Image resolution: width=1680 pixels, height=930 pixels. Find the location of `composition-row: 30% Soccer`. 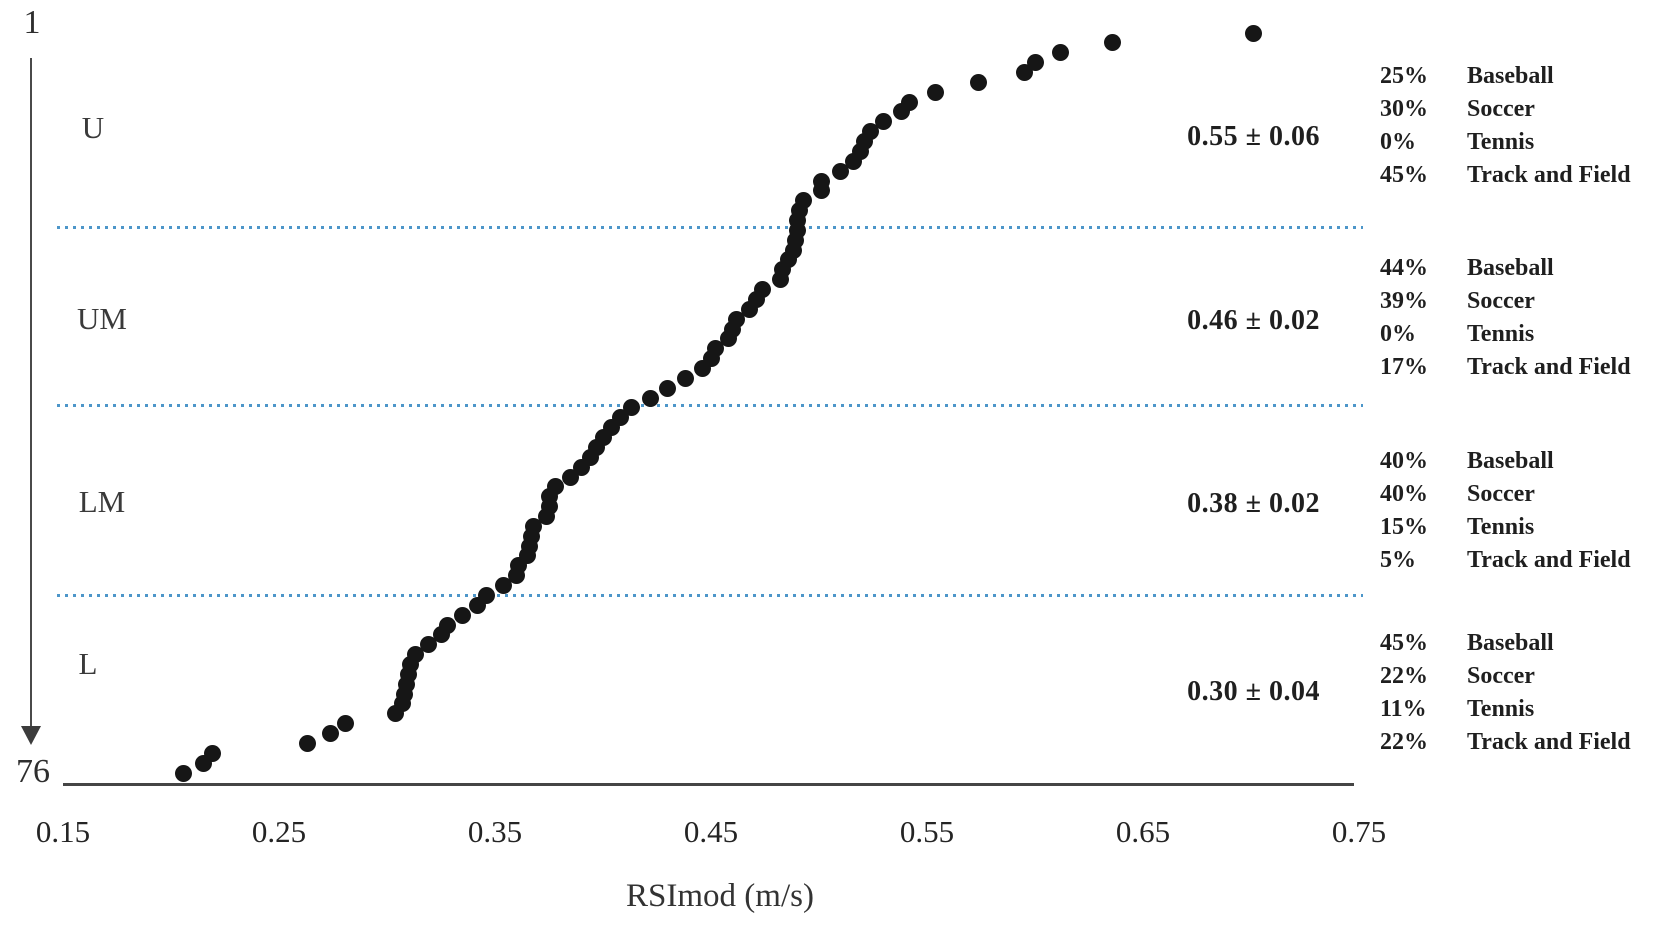

composition-row: 30% Soccer is located at coordinates (1527, 109).